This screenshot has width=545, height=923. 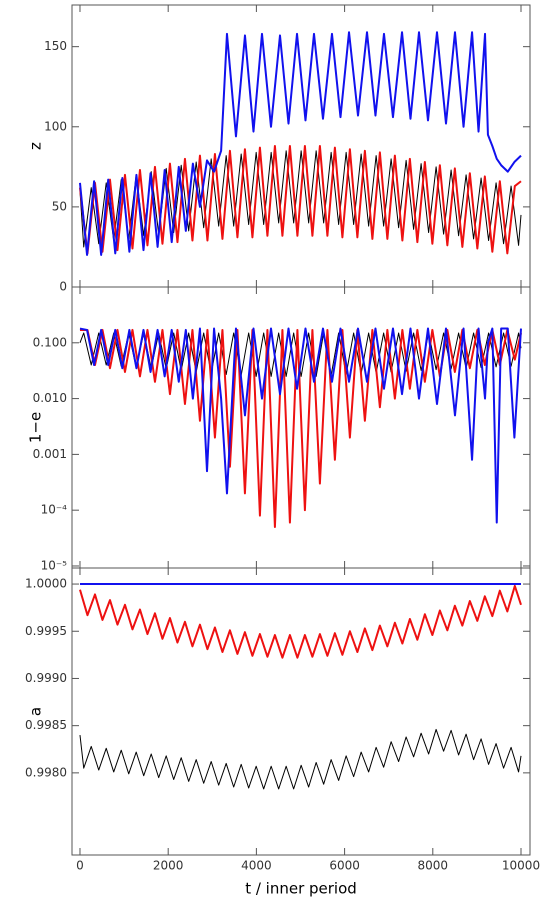 I want to click on y-tick-label: 0.9985, so click(x=46, y=725).